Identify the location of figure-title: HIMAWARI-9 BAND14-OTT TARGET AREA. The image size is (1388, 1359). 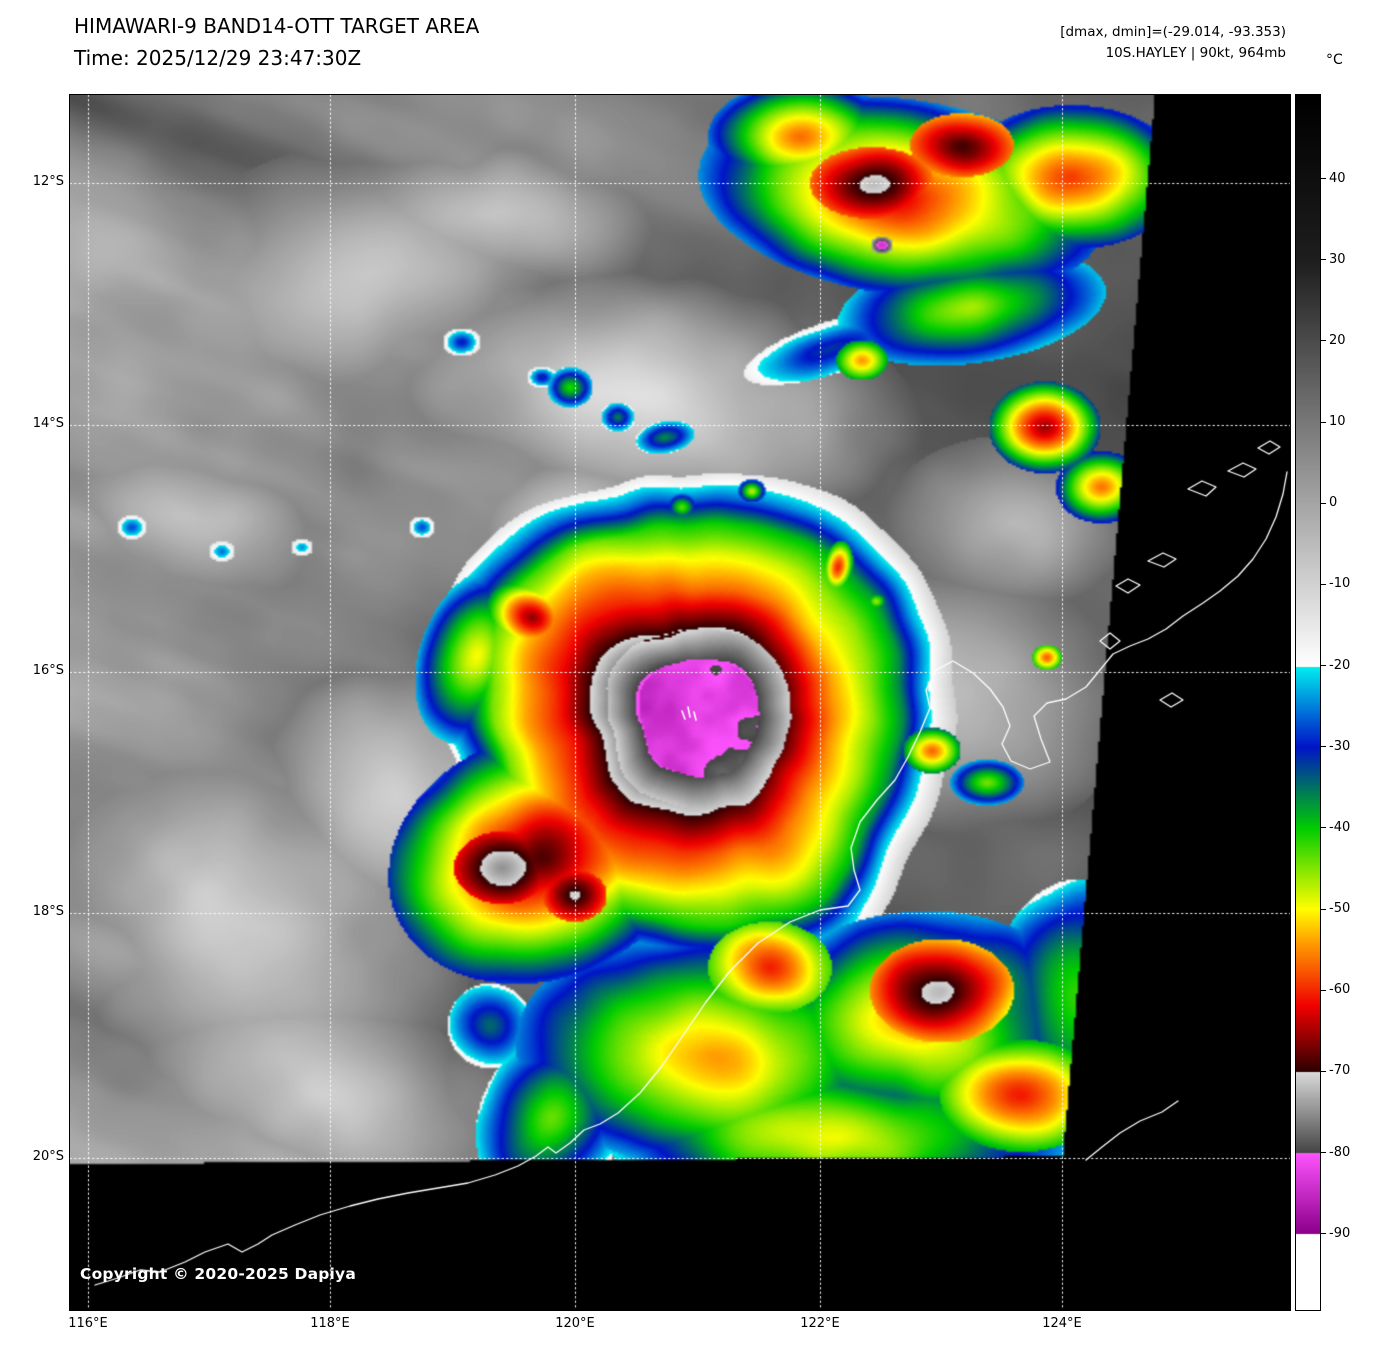
(277, 26).